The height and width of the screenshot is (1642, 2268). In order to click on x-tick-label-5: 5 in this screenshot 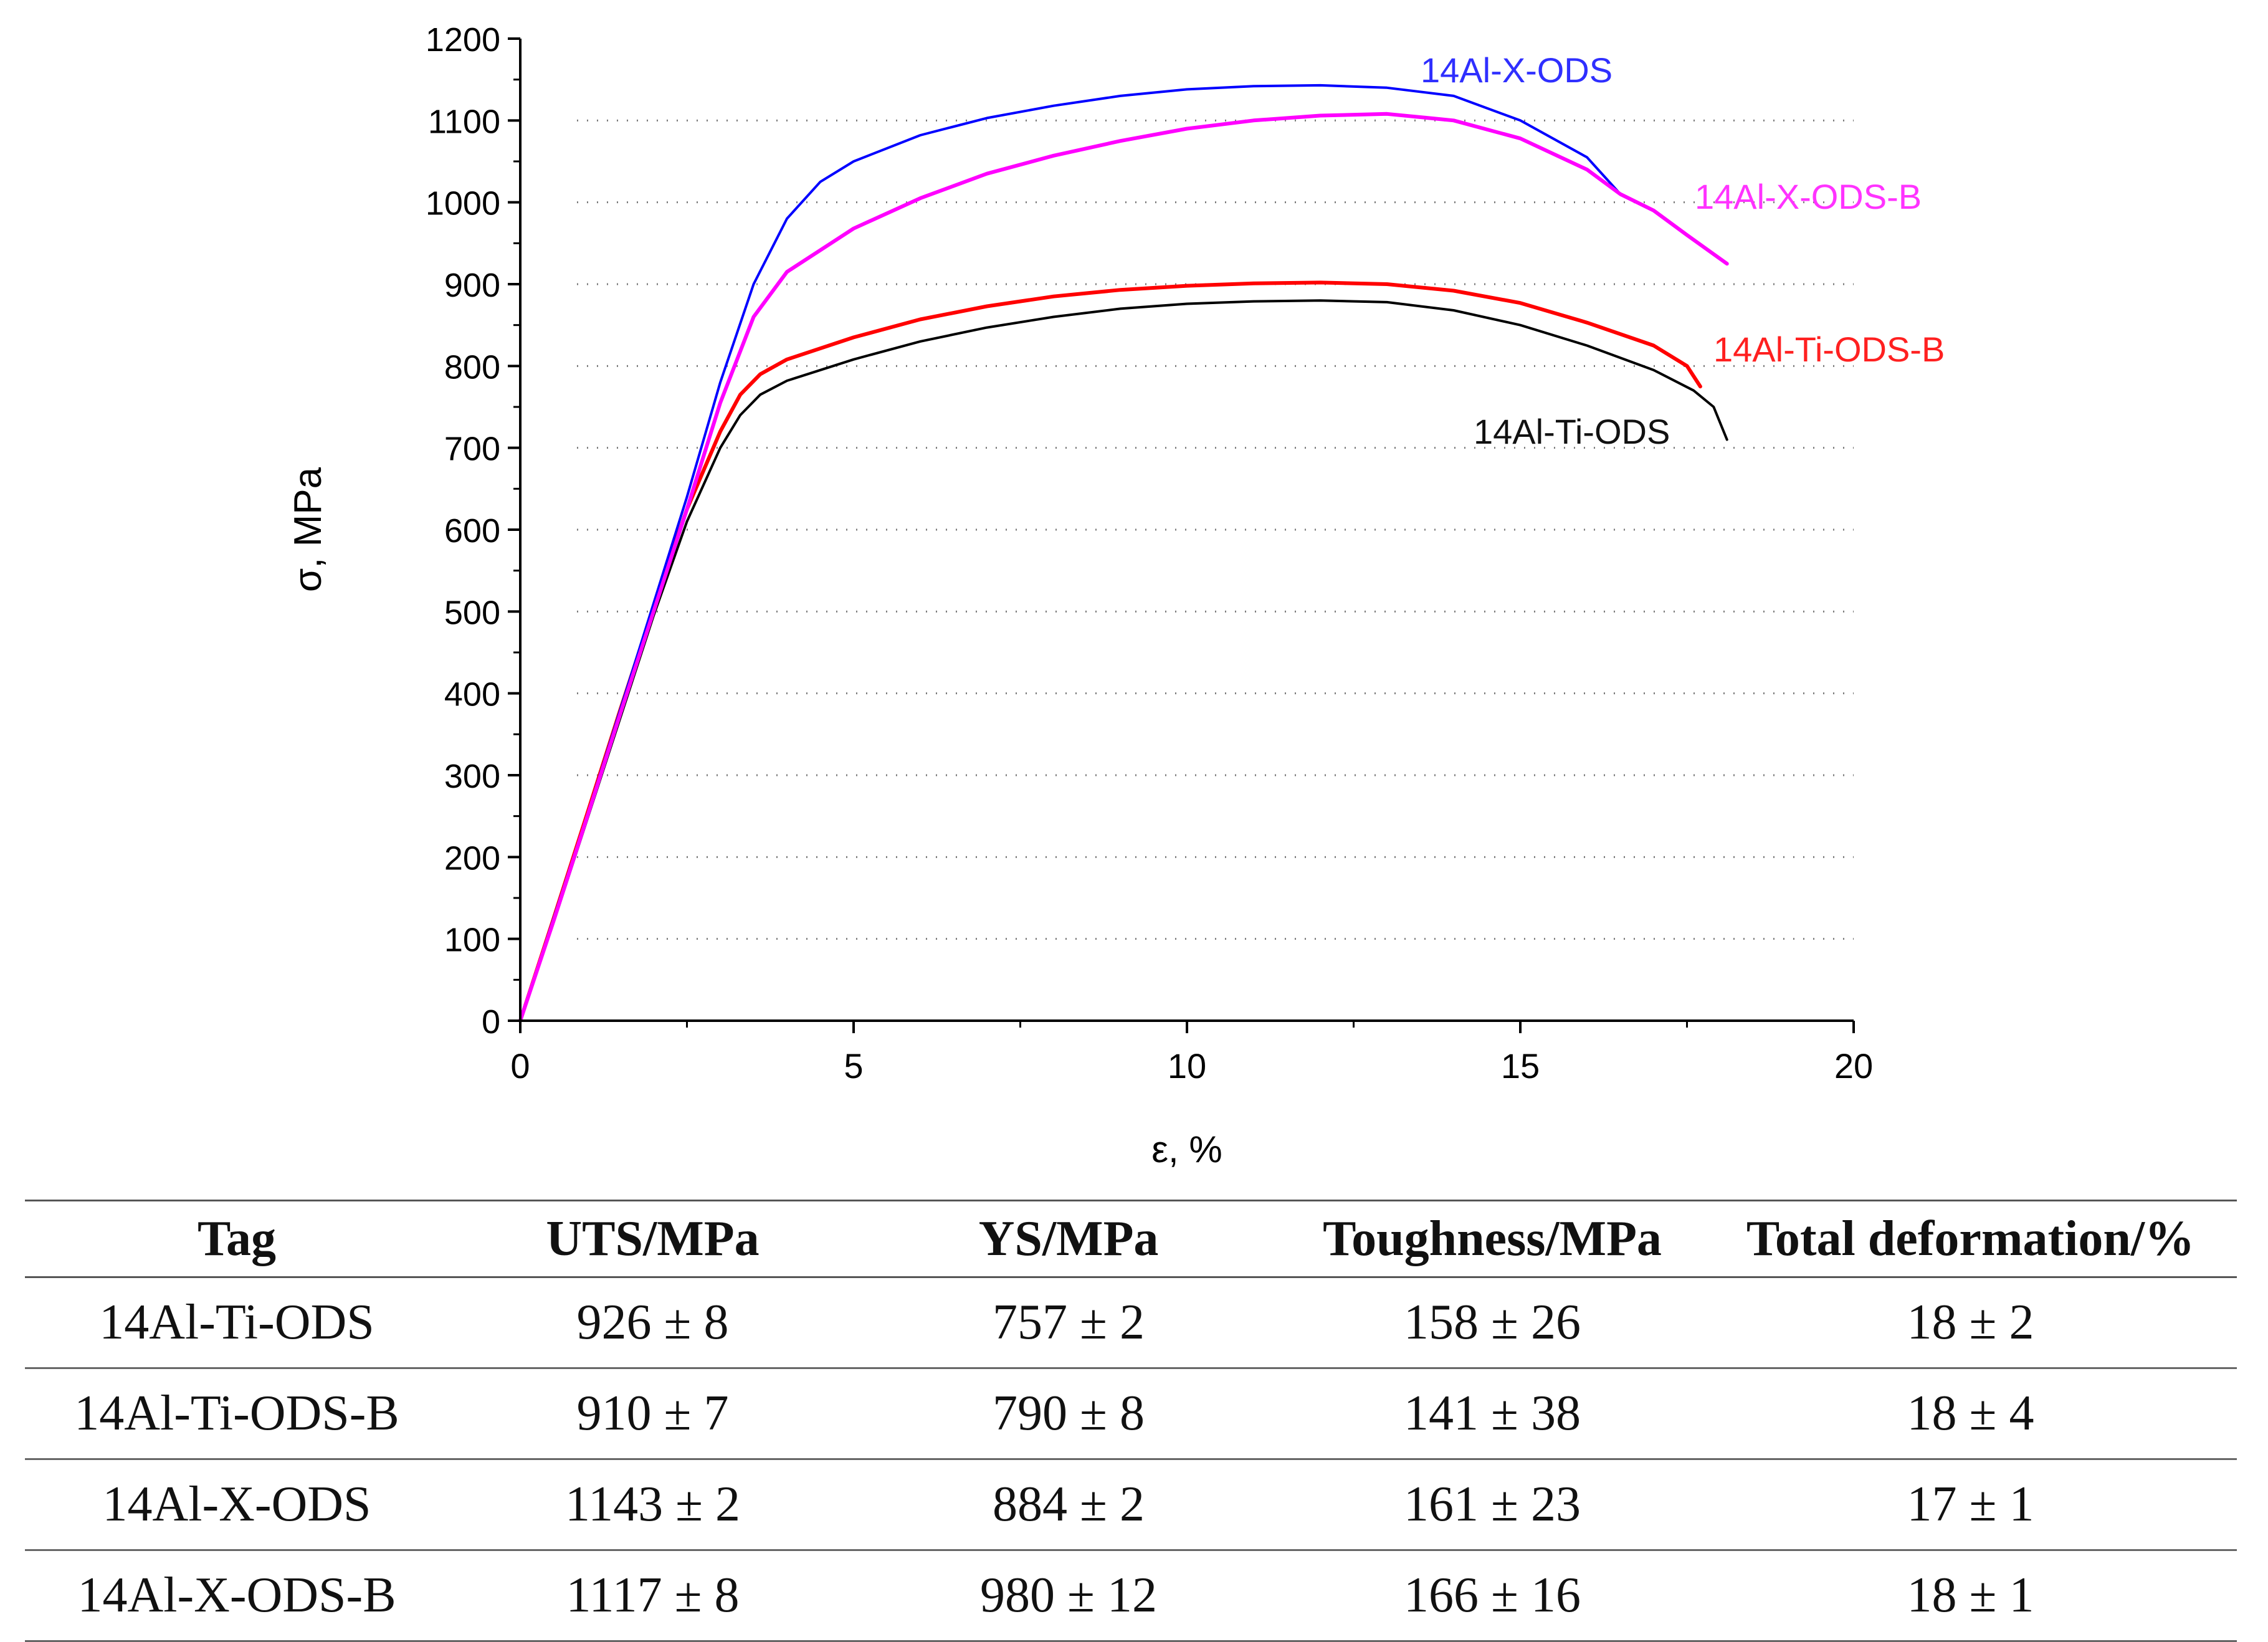, I will do `click(853, 1066)`.